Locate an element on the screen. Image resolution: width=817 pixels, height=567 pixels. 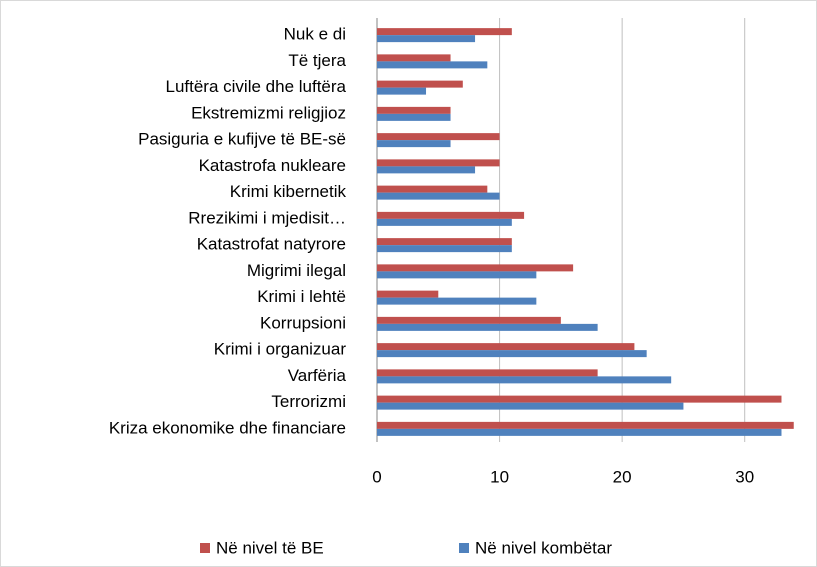
y-tick-label: Katastrofa nukleare is located at coordinates (272, 165).